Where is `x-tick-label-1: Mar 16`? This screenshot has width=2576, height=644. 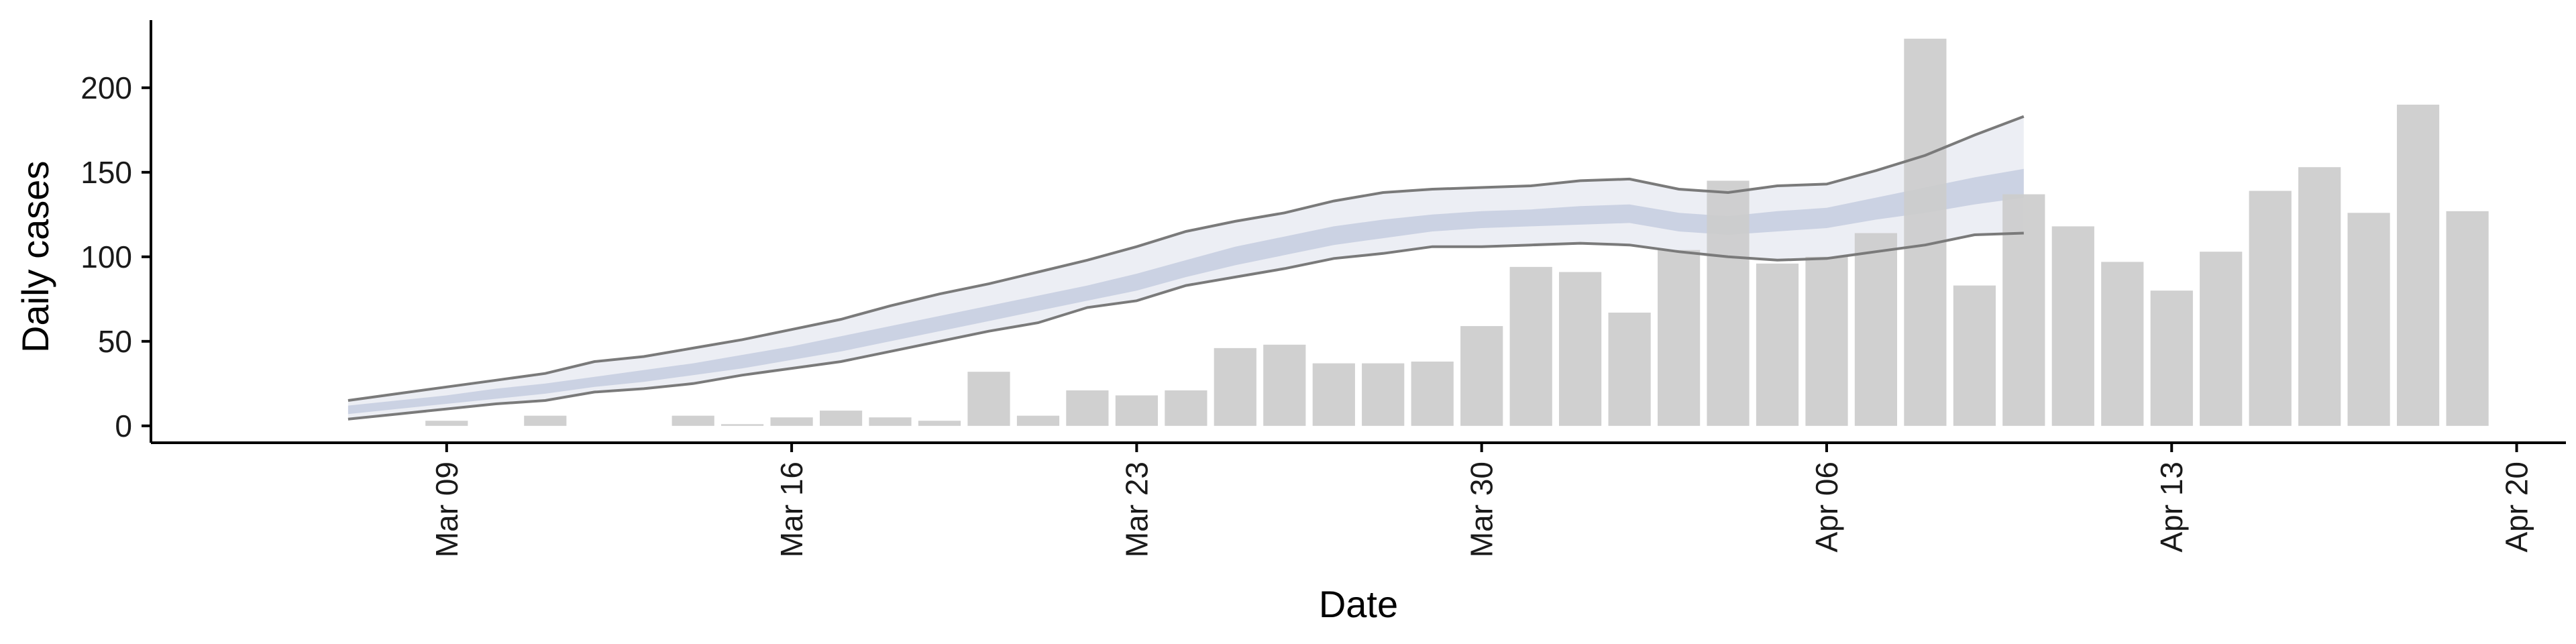
x-tick-label-1: Mar 16 is located at coordinates (791, 509).